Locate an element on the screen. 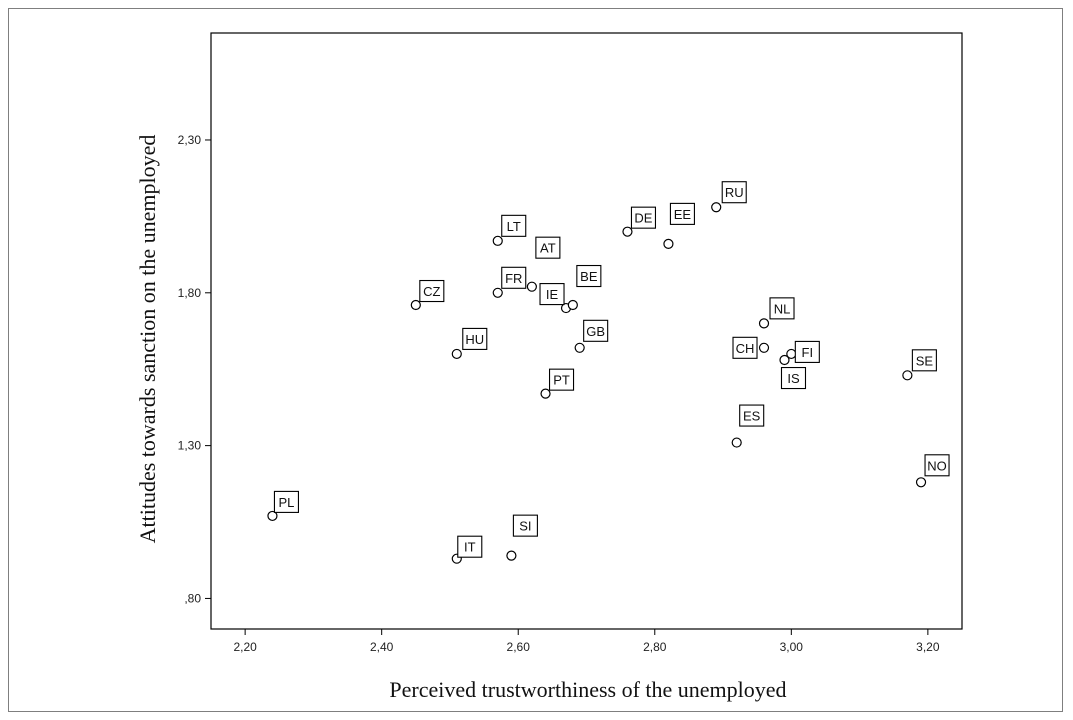 This screenshot has width=1073, height=720. point-pl: PL is located at coordinates (283, 506).